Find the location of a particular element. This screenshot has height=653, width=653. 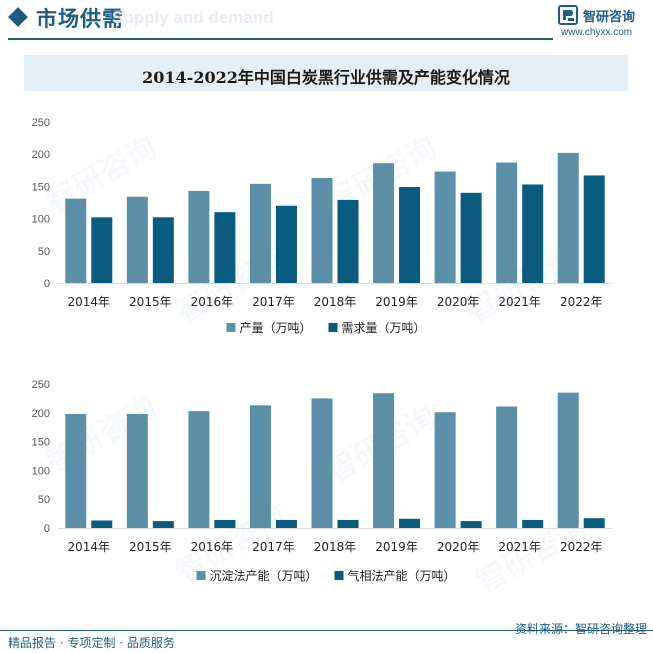

section-subtitle-ghost: Supply and demand is located at coordinates (193, 17).